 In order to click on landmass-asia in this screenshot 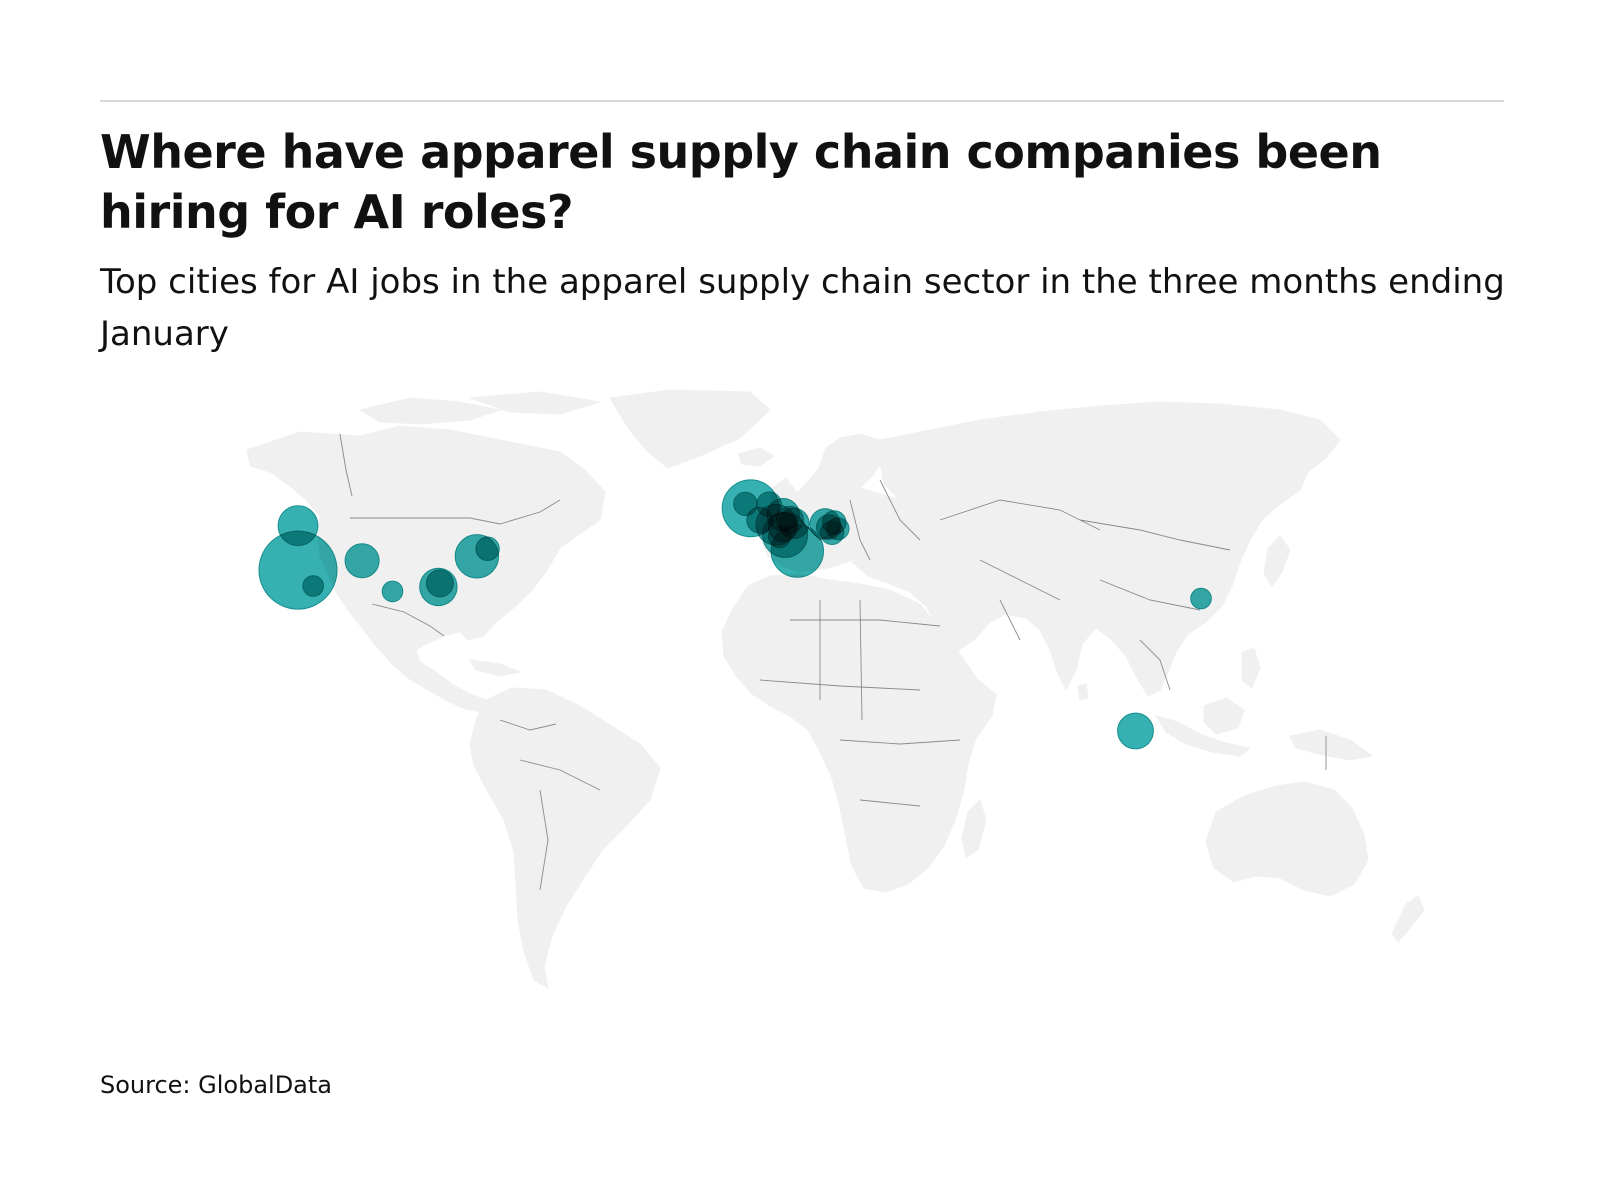, I will do `click(1096, 549)`.